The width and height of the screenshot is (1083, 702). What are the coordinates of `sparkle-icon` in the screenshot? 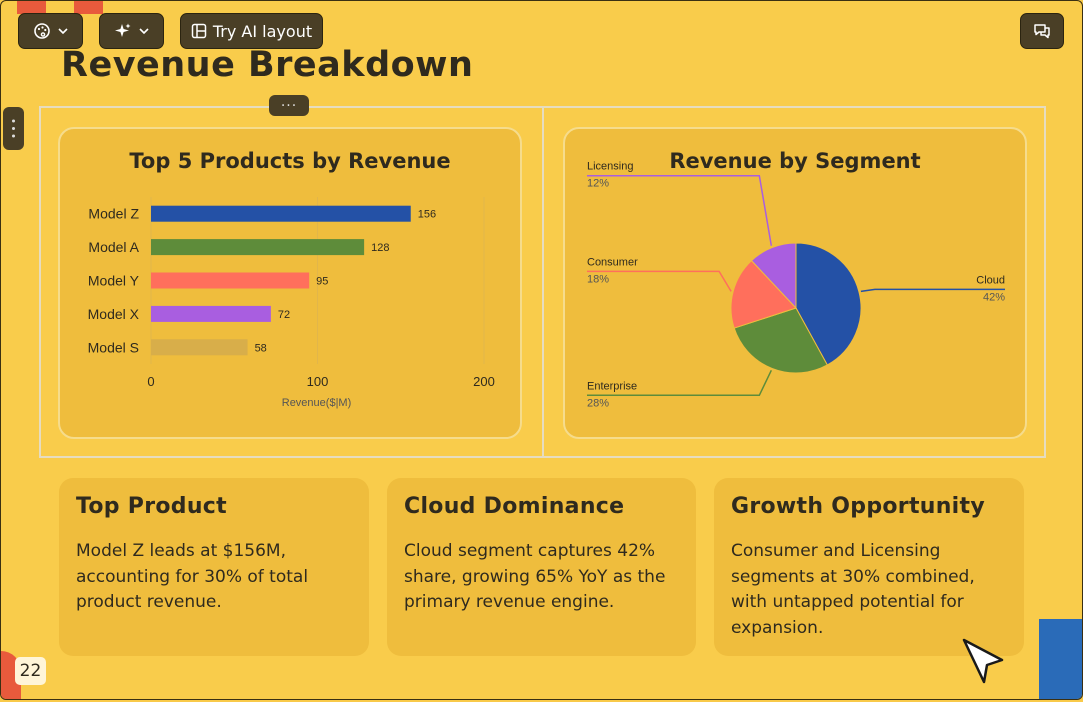 It's located at (122, 30).